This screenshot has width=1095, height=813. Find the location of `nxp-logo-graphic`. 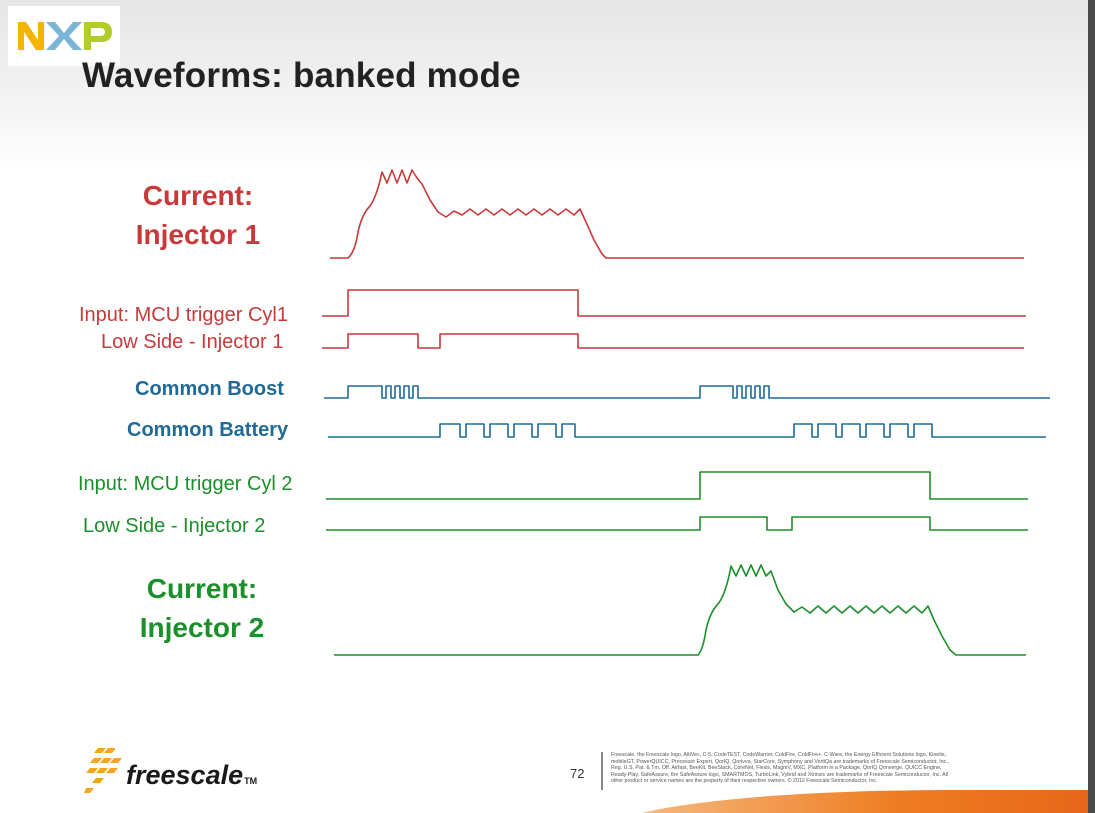

nxp-logo-graphic is located at coordinates (65, 36).